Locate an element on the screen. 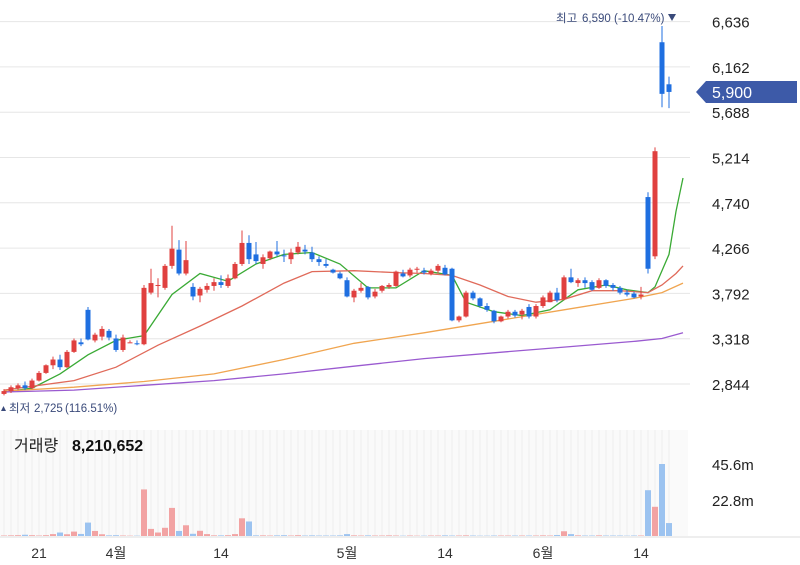 The width and height of the screenshot is (800, 565). high-pct: (-10.47%) is located at coordinates (639, 19).